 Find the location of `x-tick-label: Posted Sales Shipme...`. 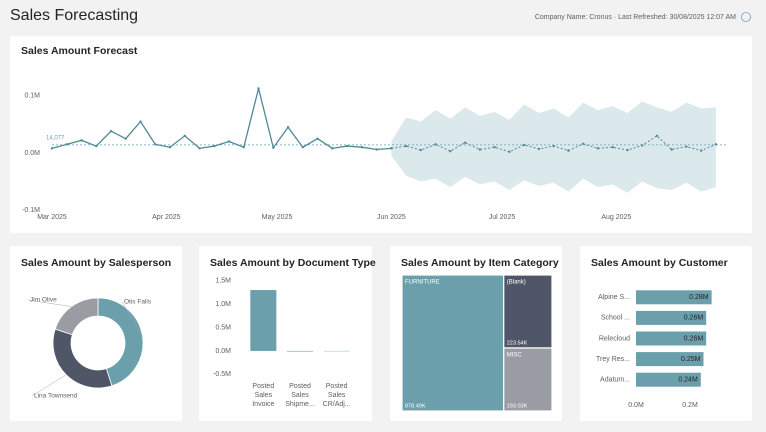

x-tick-label: Posted Sales Shipme... is located at coordinates (300, 395).